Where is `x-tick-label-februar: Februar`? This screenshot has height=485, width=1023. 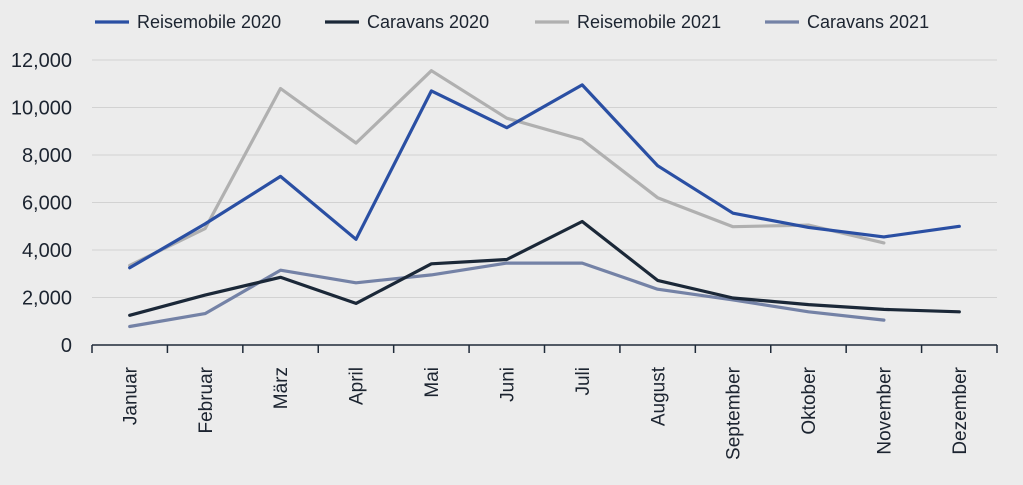 x-tick-label-februar: Februar is located at coordinates (206, 399).